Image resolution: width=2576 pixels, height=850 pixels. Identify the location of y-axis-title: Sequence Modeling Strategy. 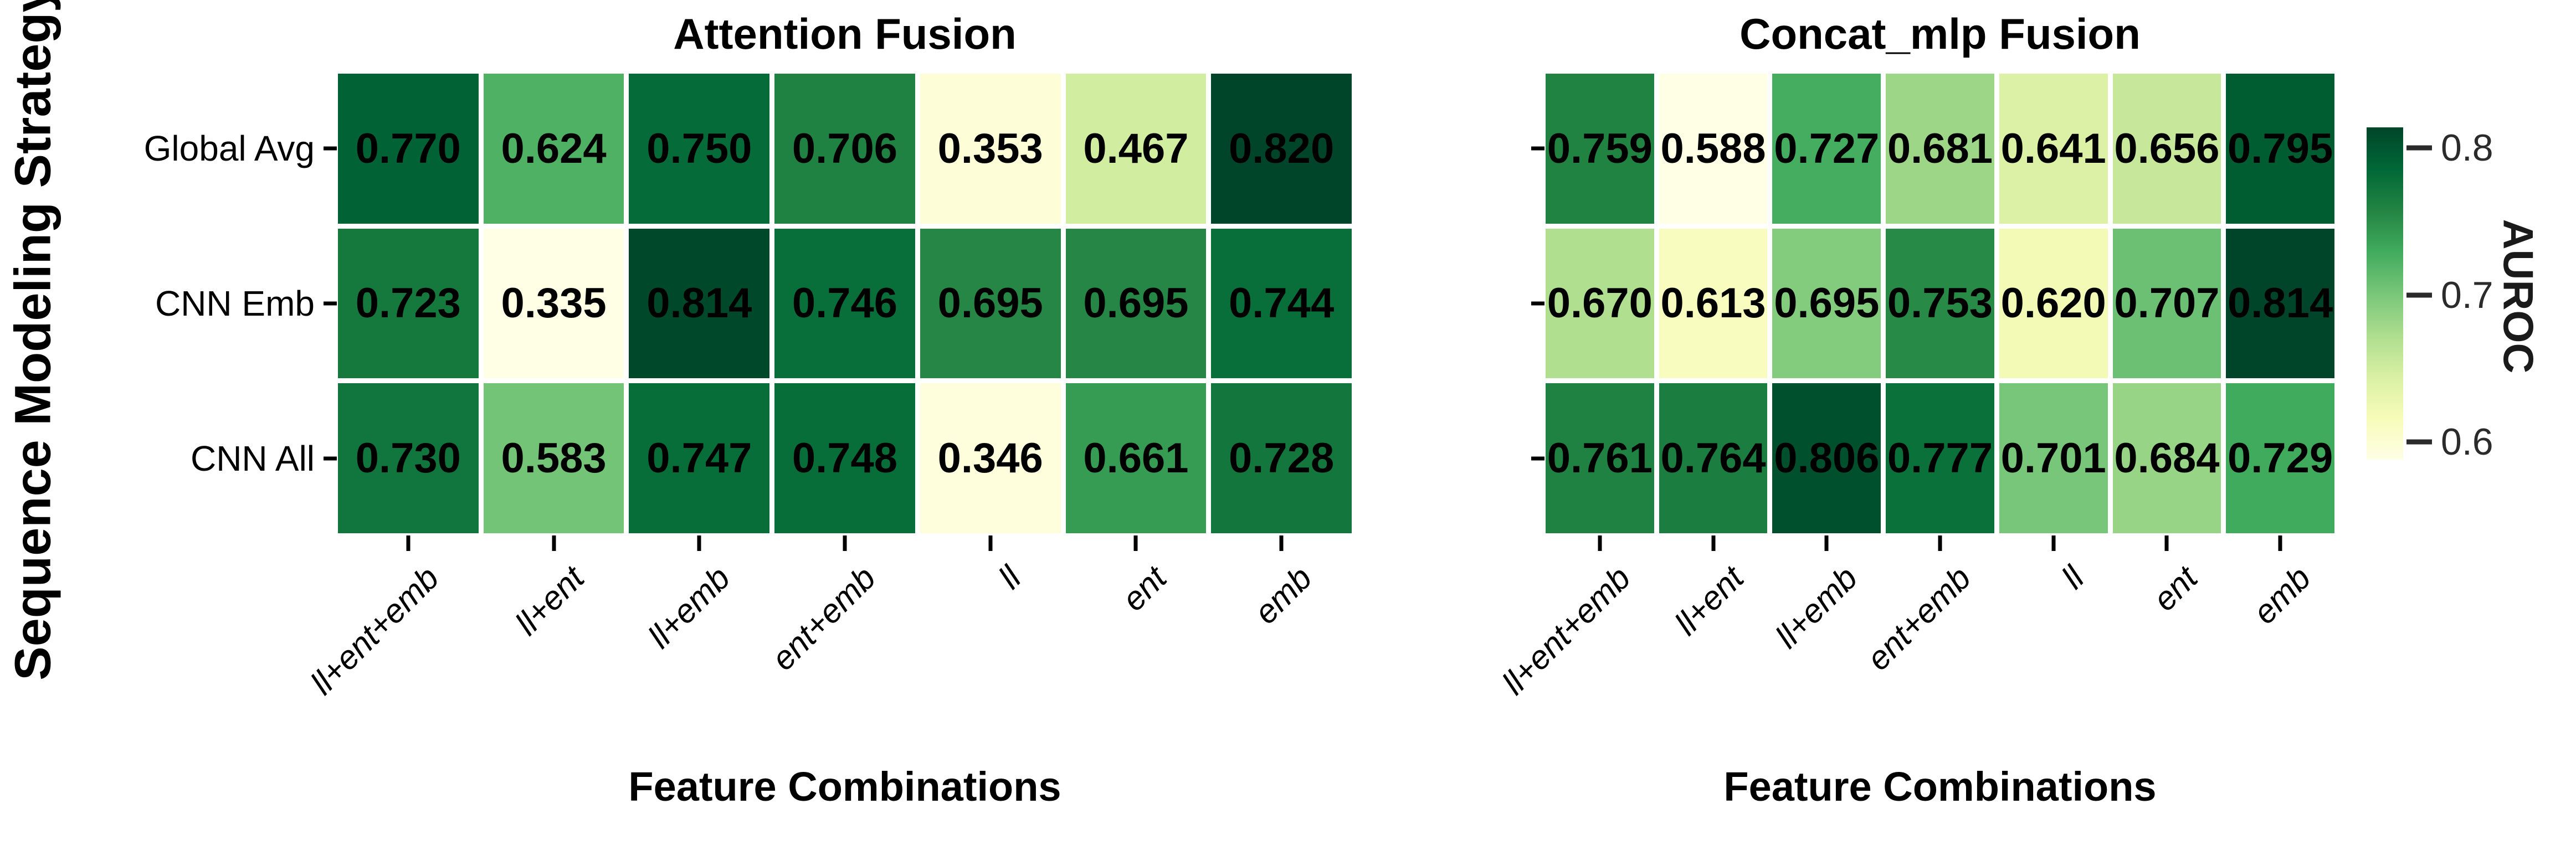
(32, 340).